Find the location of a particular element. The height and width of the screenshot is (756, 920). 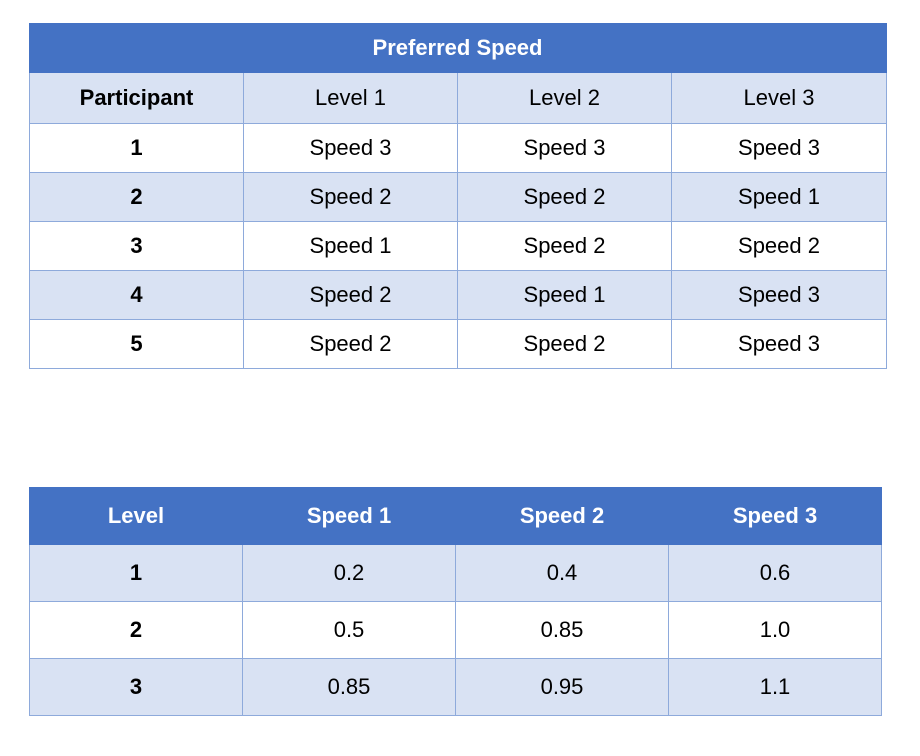

table-row: 5 Speed 2 Speed 2 Speed 3 is located at coordinates (458, 344).